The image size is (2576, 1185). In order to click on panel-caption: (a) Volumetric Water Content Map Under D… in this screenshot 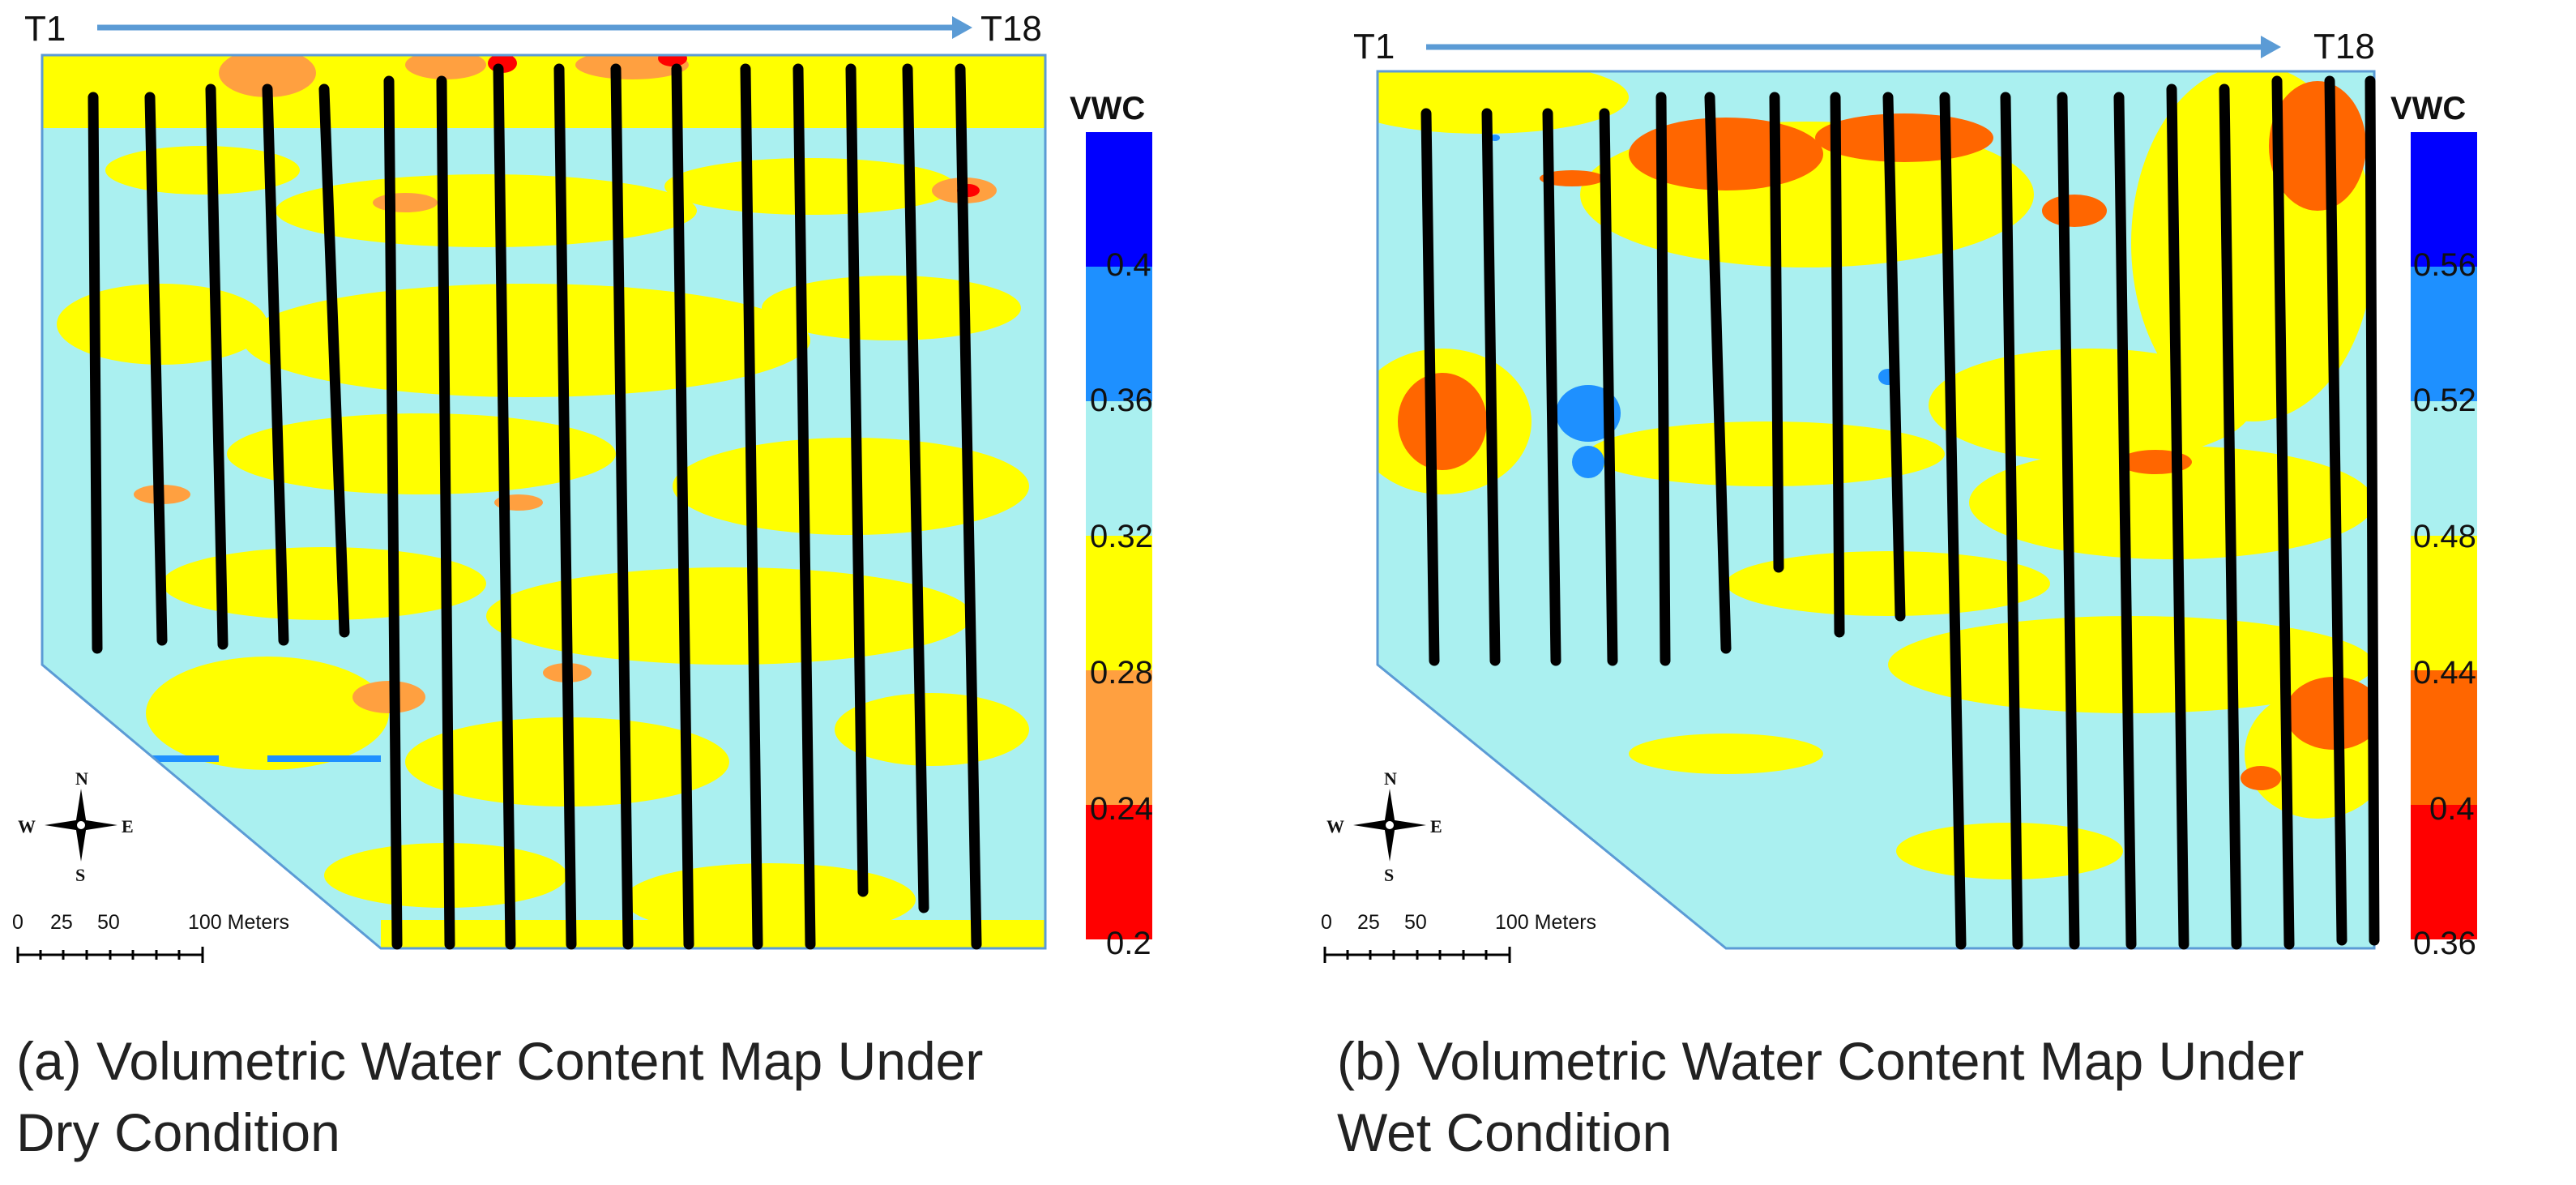, I will do `click(500, 1096)`.